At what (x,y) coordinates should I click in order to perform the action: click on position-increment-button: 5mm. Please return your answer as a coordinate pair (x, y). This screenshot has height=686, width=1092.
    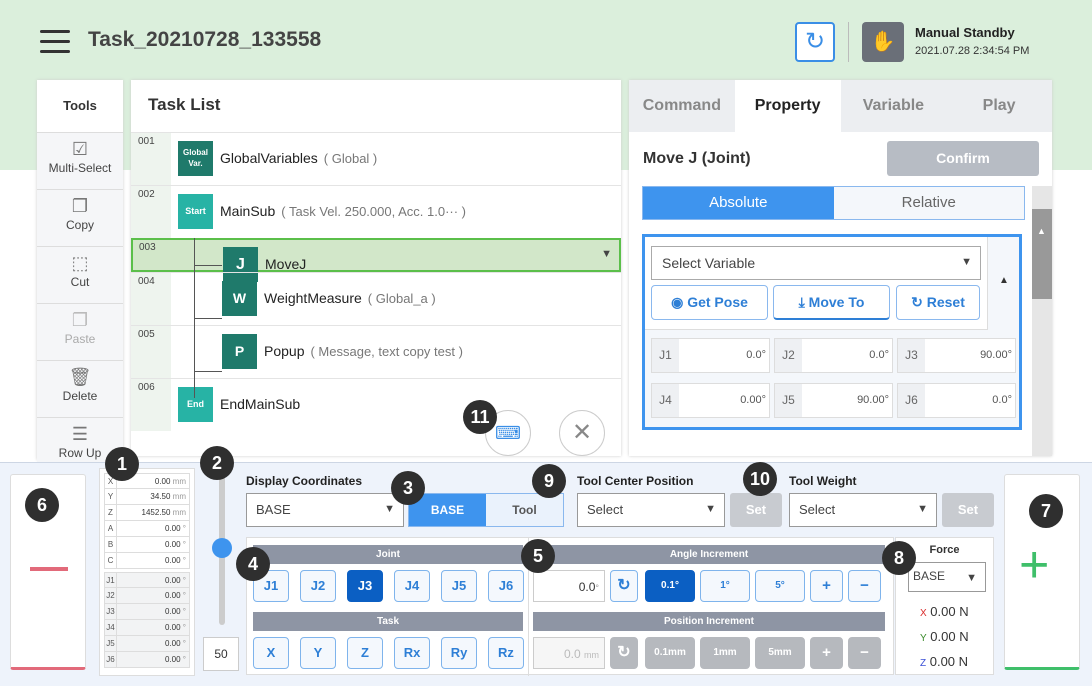
    Looking at the image, I should click on (780, 653).